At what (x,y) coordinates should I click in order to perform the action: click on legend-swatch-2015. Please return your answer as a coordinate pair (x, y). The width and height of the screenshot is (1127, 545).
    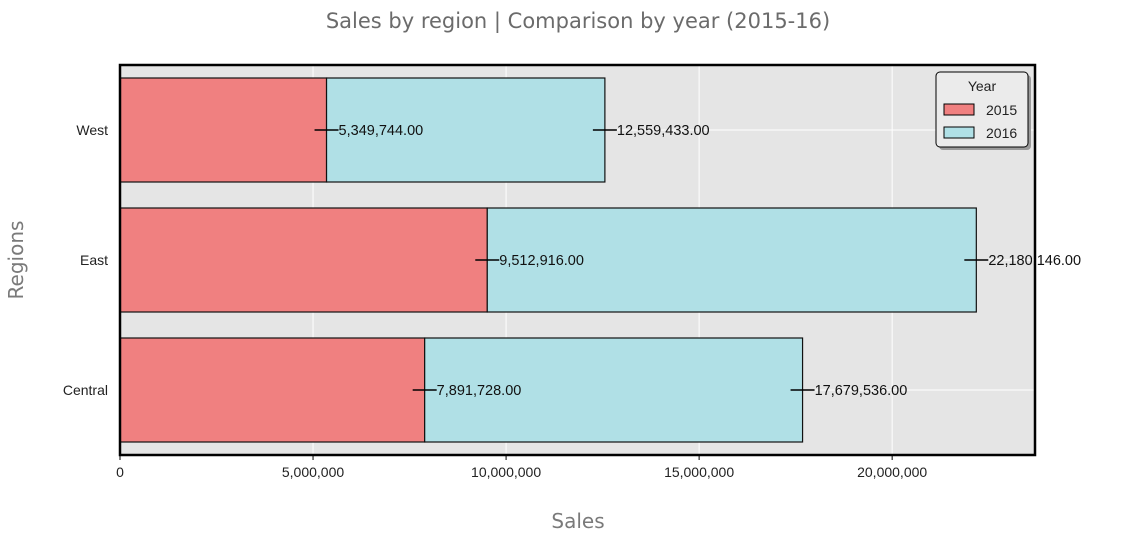
    Looking at the image, I should click on (959, 109).